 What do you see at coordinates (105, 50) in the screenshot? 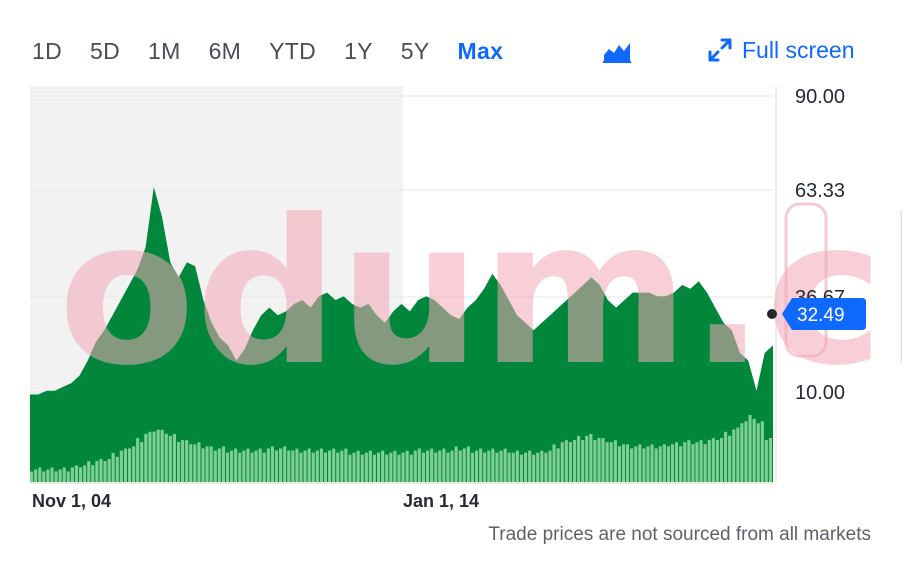
I see `range-button-5d: 5D` at bounding box center [105, 50].